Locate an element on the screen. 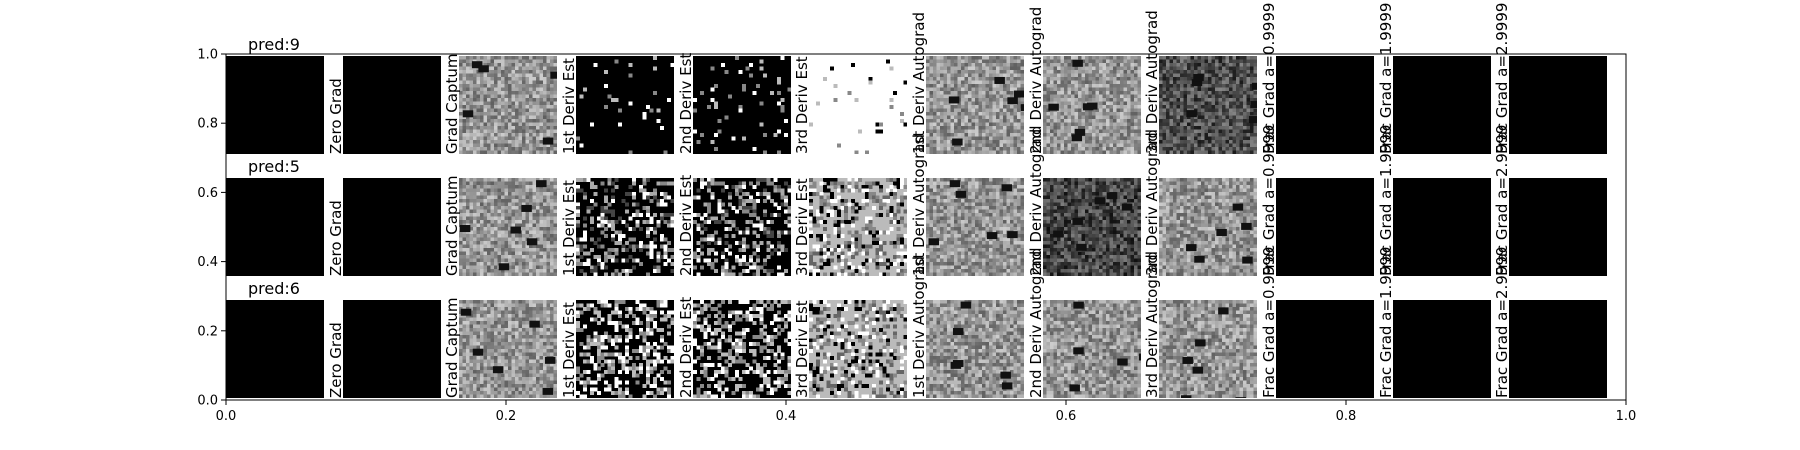 The width and height of the screenshot is (1800, 450). row-title: pred:9 is located at coordinates (274, 44).